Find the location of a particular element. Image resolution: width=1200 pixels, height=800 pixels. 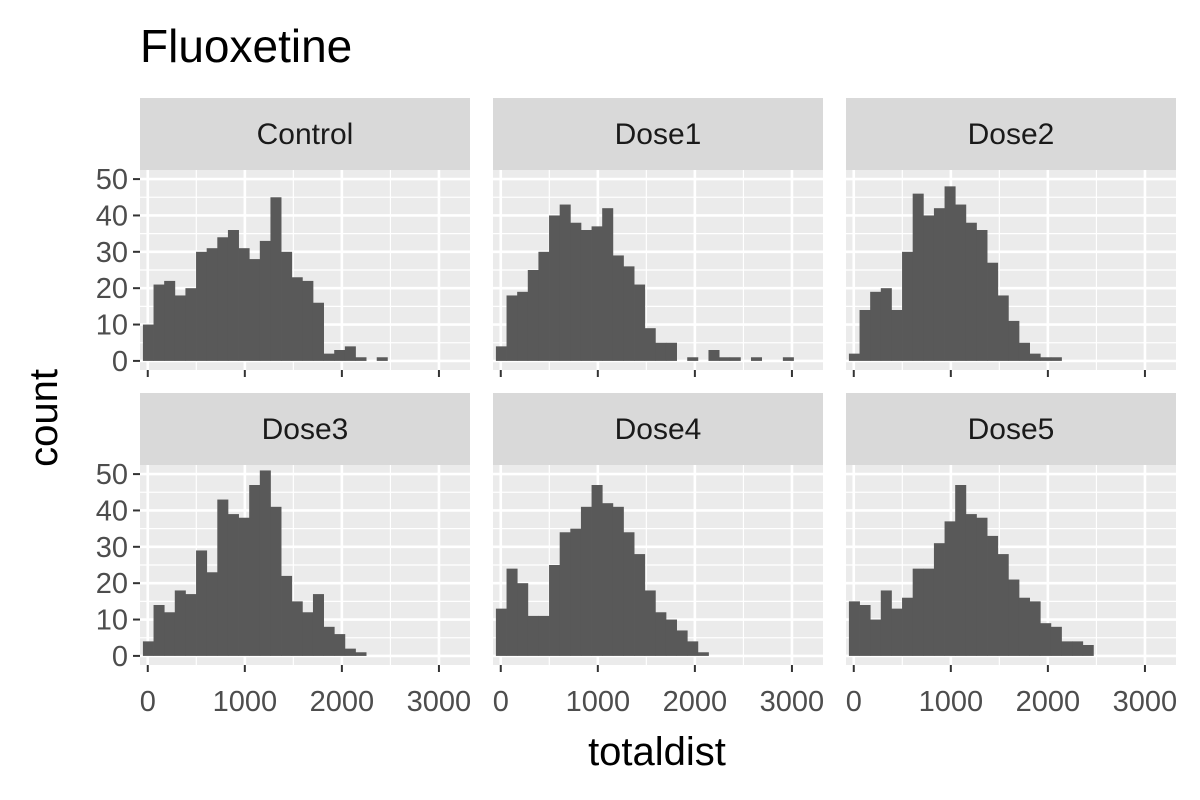

facet-dose1: Dose1 is located at coordinates (658, 237).